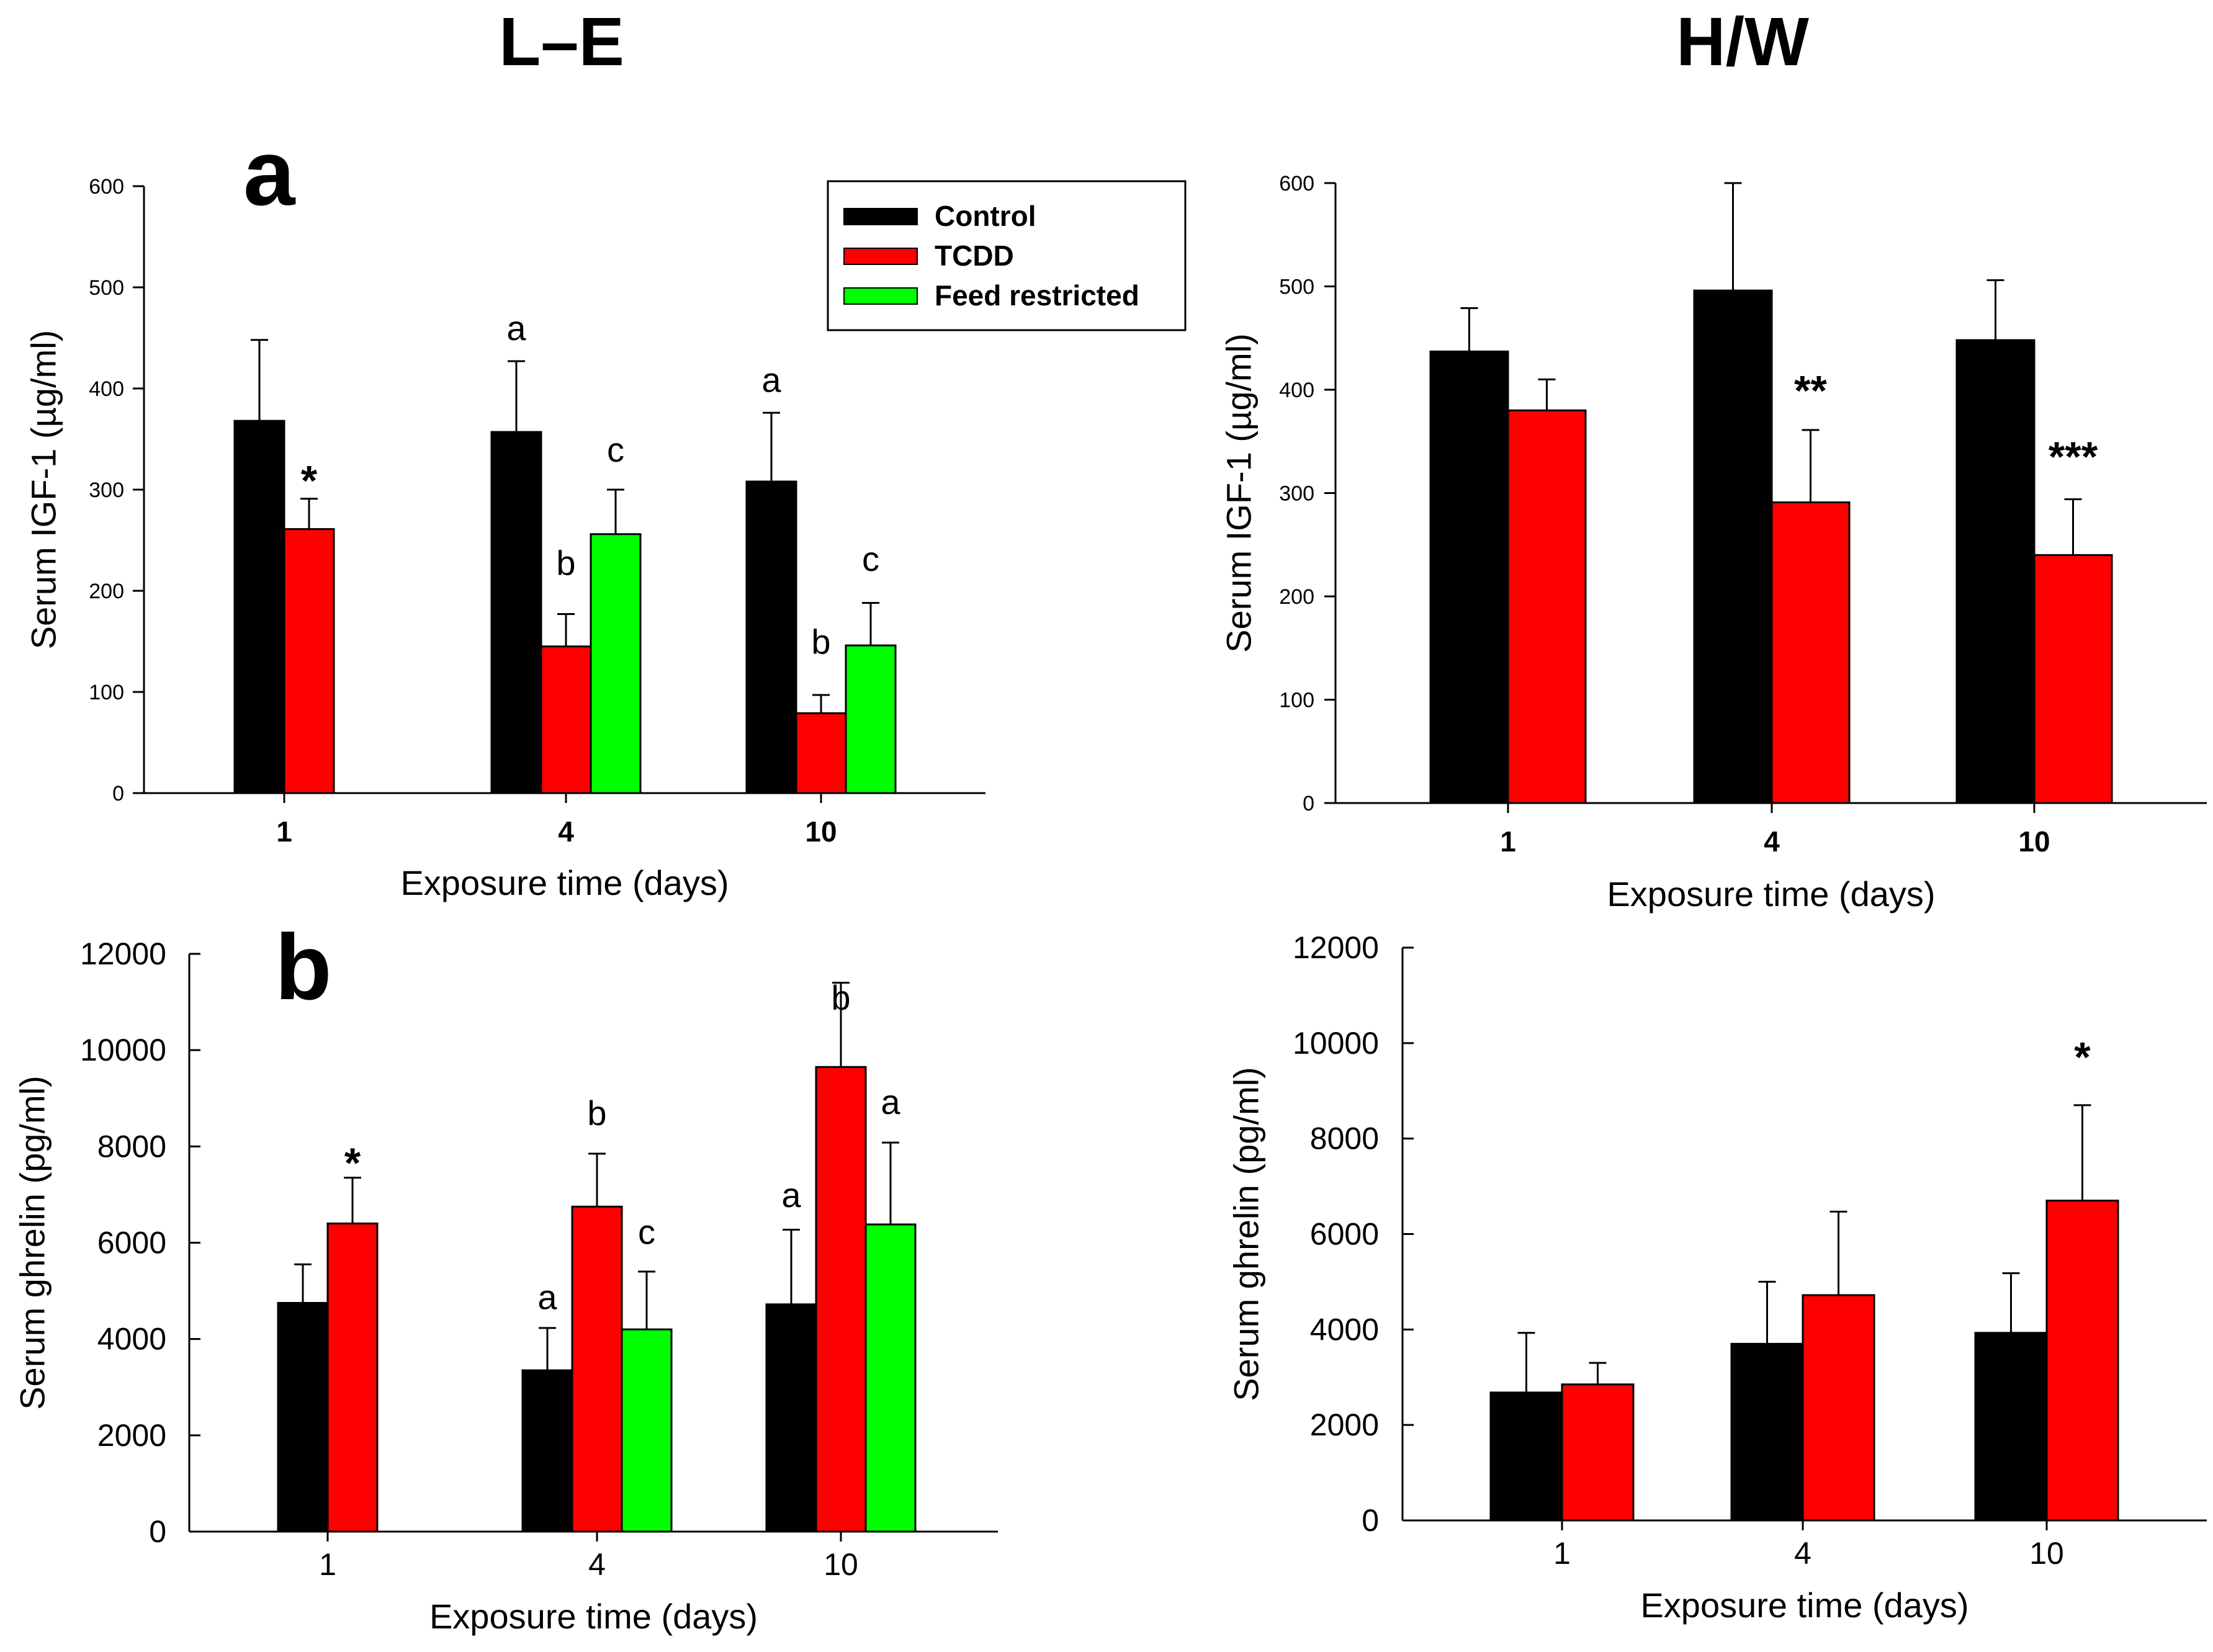 This screenshot has height=1652, width=2213. Describe the element at coordinates (974, 256) in the screenshot. I see `legend-label-tcdd: TCDD` at that location.